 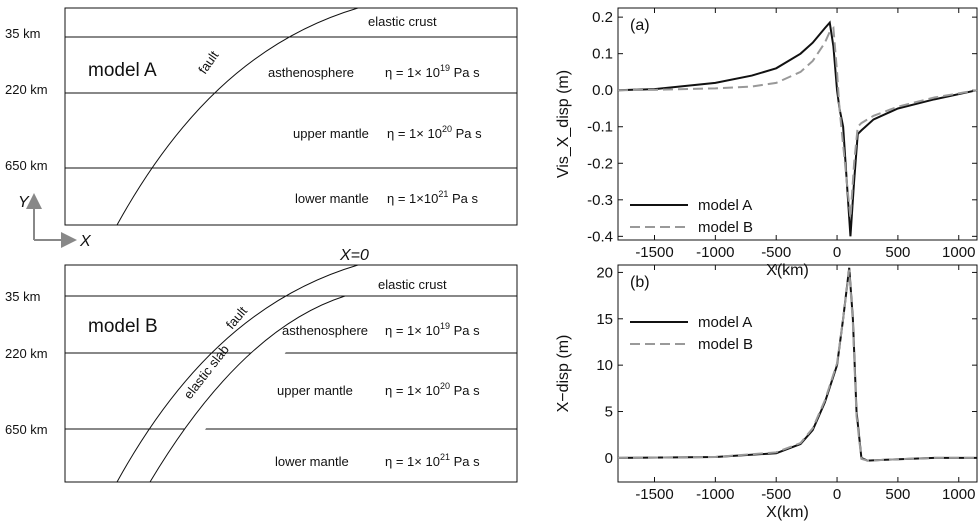 What do you see at coordinates (600, 163) in the screenshot?
I see `y-tick-label: -0.2` at bounding box center [600, 163].